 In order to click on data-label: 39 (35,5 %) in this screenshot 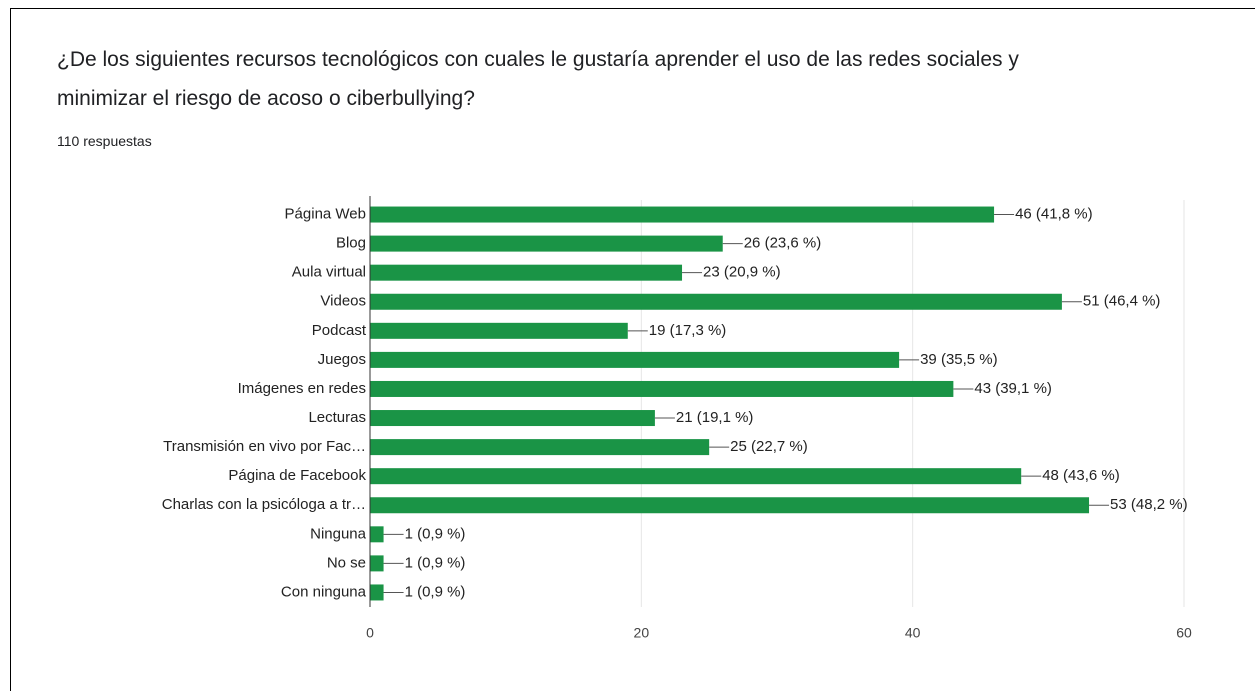, I will do `click(959, 359)`.